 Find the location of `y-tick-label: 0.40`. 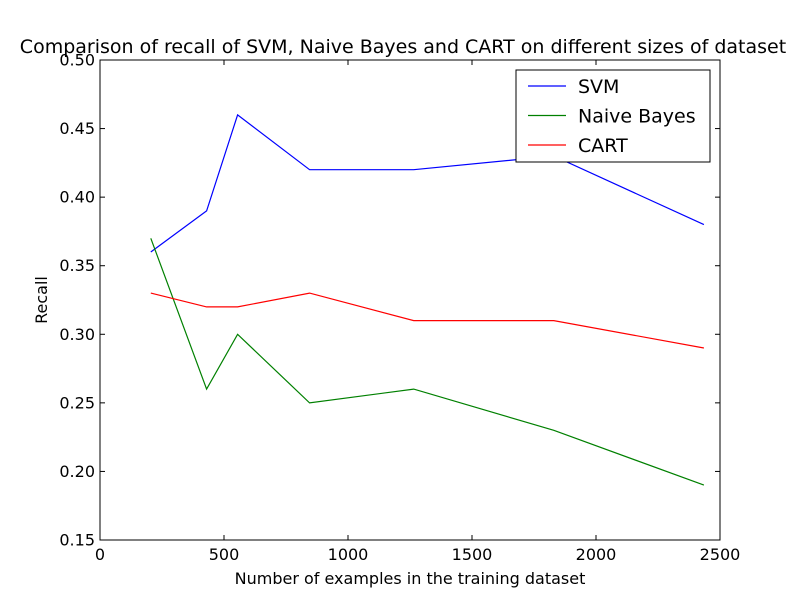

y-tick-label: 0.40 is located at coordinates (77, 197).